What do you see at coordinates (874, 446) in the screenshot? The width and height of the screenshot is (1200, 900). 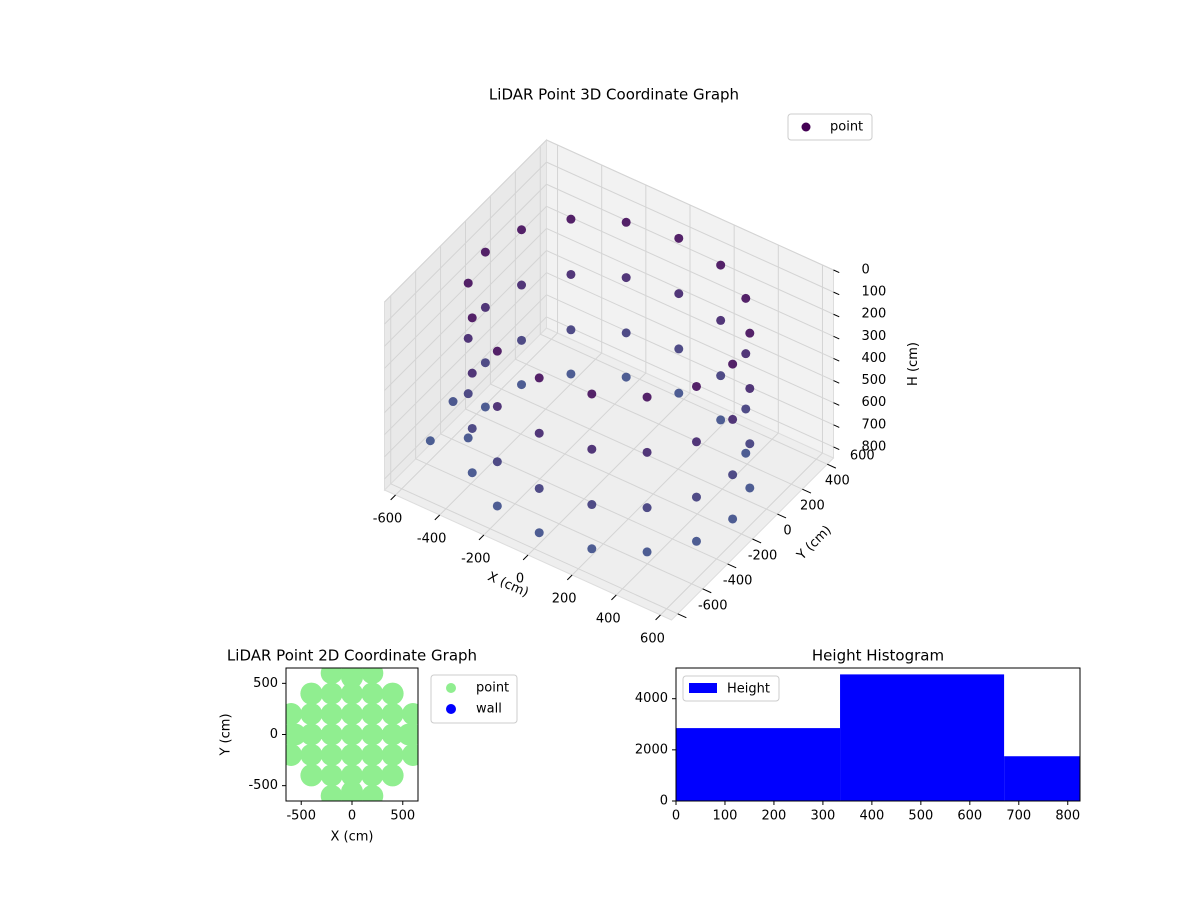 I see `z-tick-label: 800` at bounding box center [874, 446].